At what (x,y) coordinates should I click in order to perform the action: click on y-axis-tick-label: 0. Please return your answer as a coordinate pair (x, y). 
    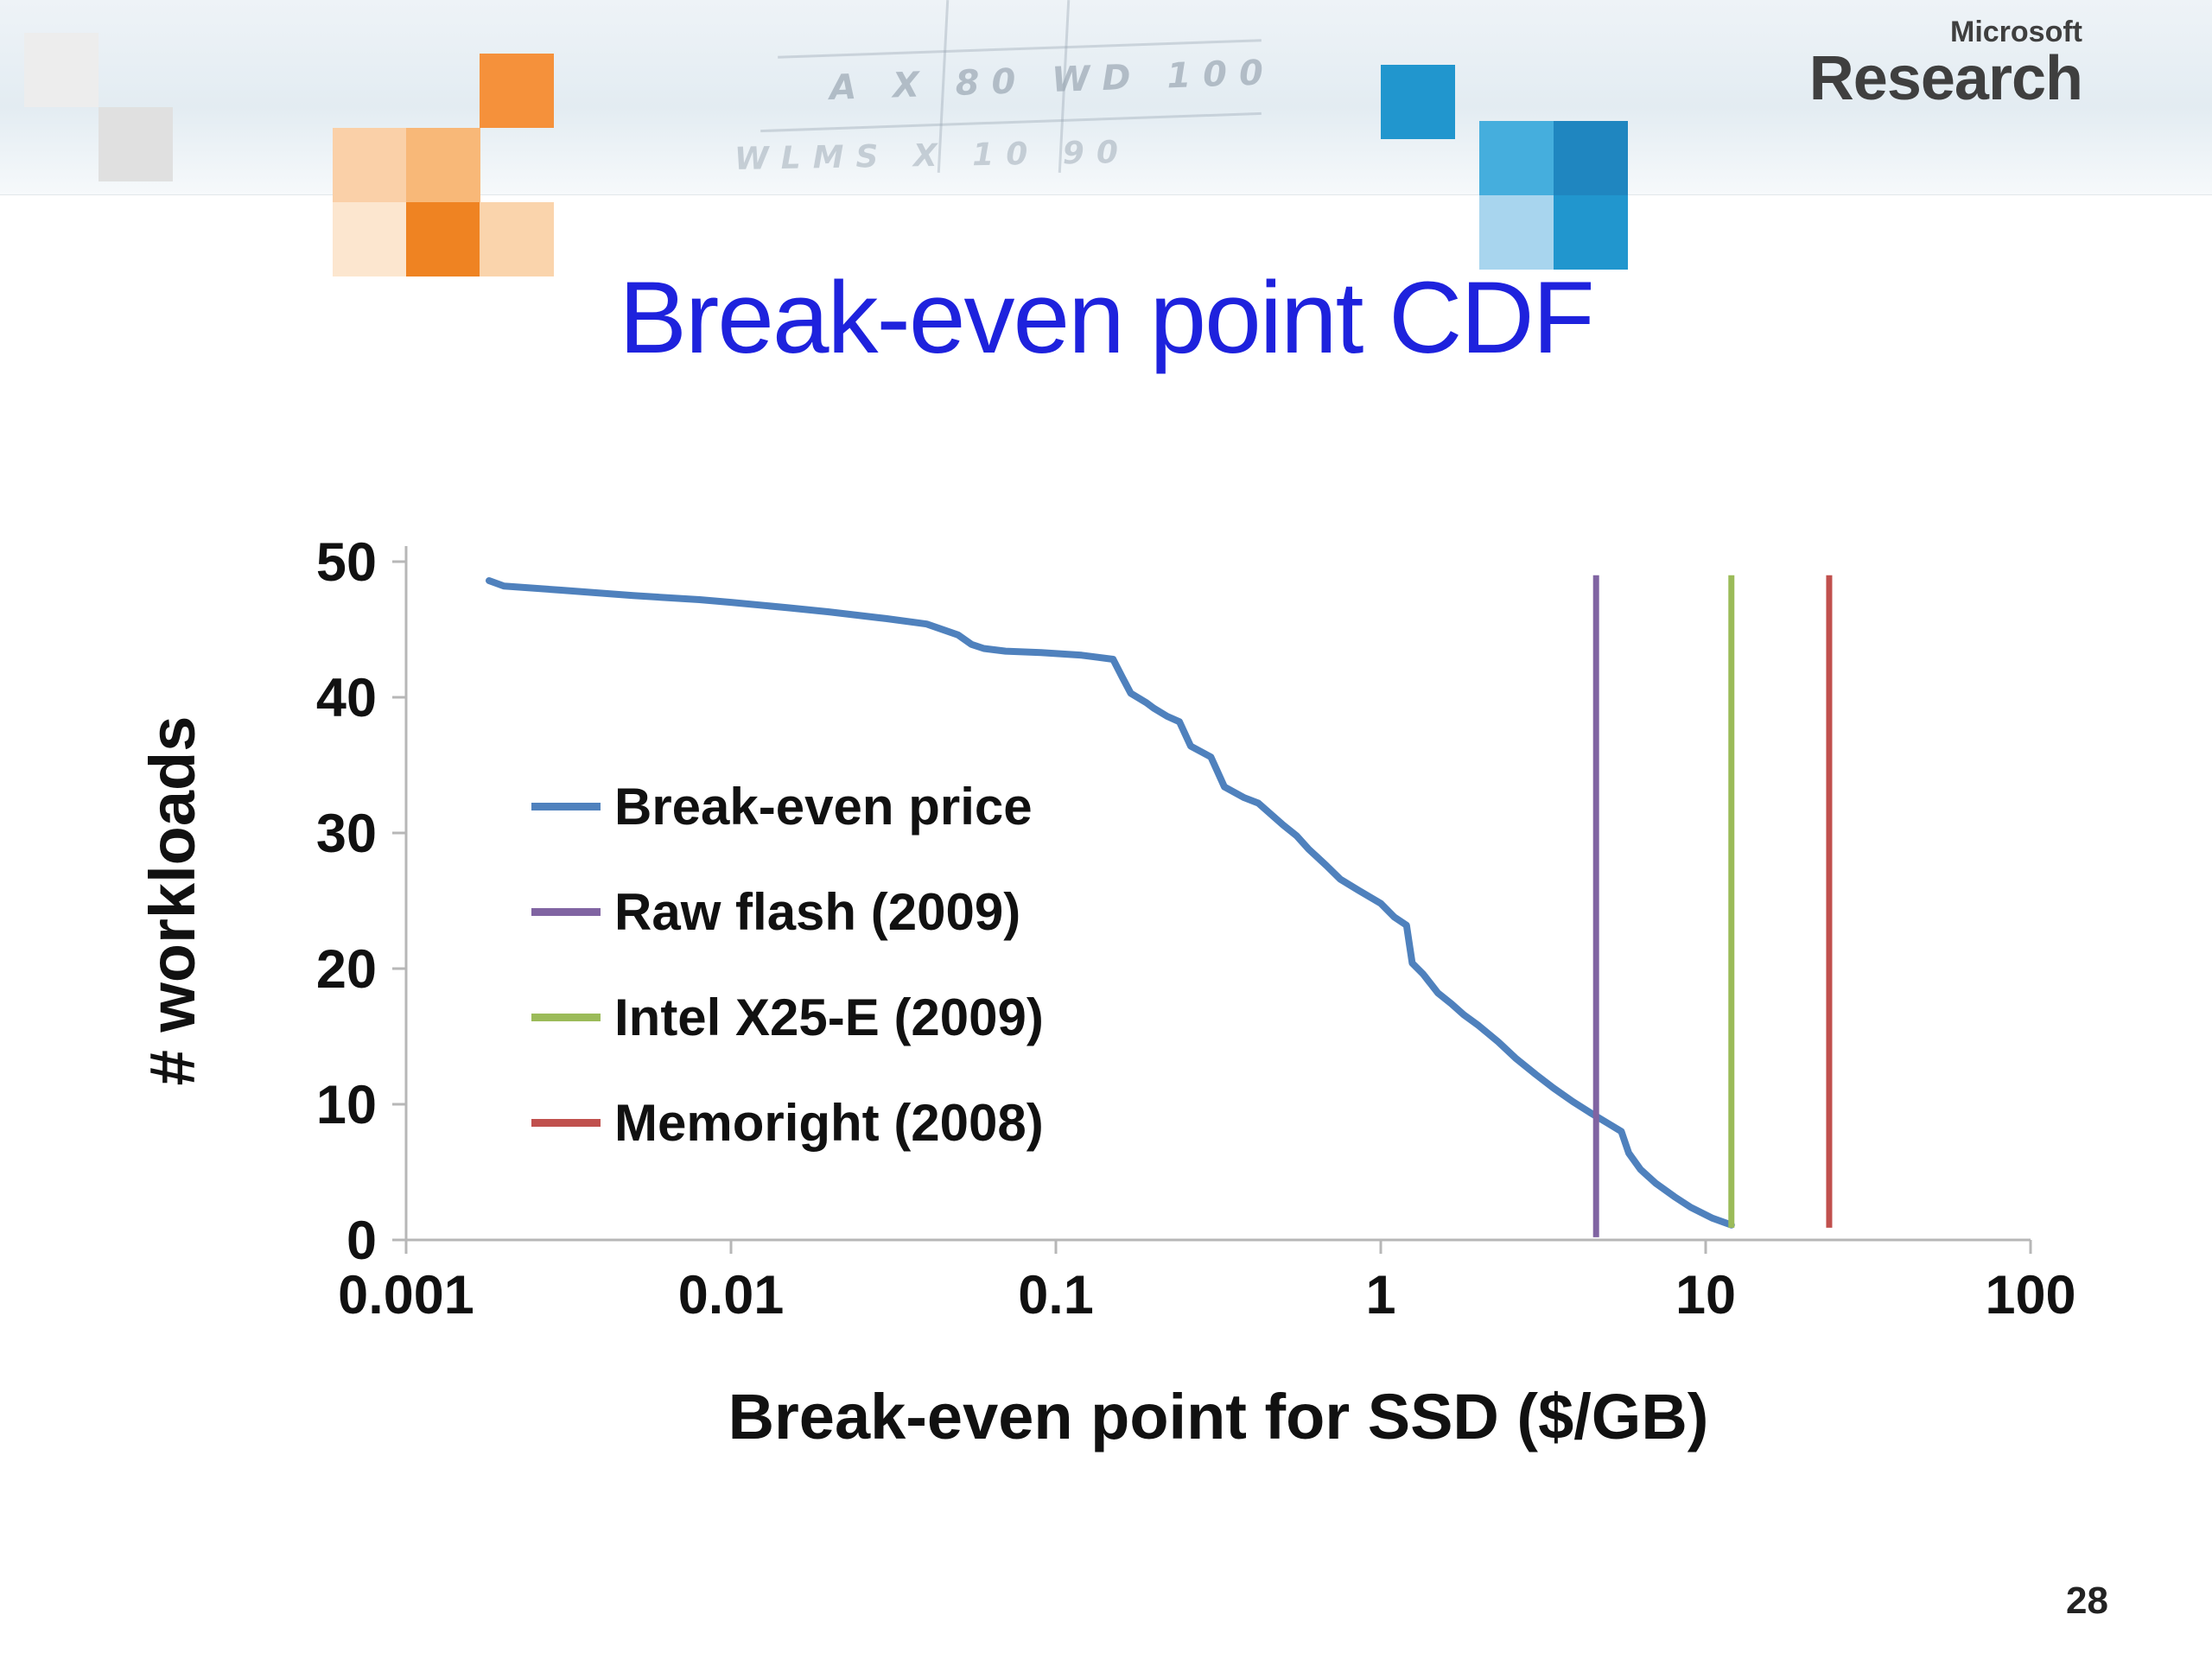
    Looking at the image, I should click on (361, 1241).